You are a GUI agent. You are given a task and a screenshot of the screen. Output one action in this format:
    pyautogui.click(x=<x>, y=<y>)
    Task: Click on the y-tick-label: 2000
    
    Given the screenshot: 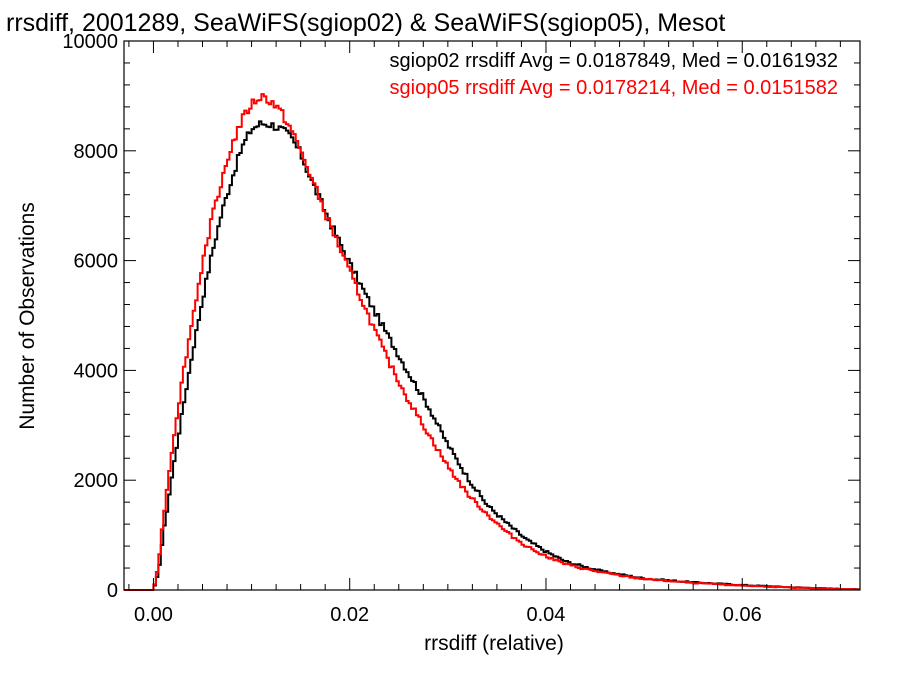 What is the action you would take?
    pyautogui.click(x=96, y=481)
    